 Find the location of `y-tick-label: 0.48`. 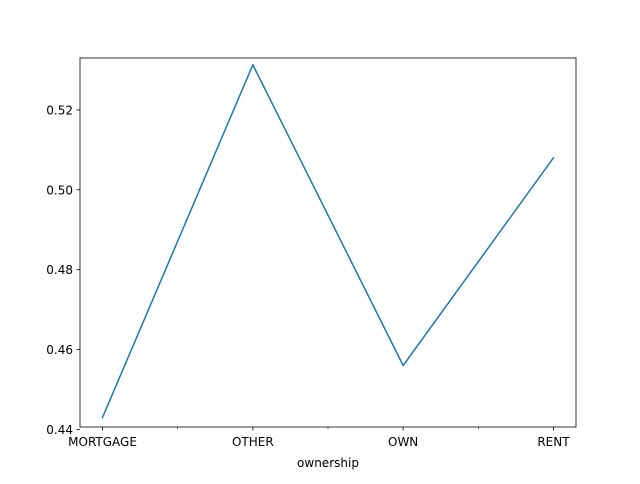

y-tick-label: 0.48 is located at coordinates (59, 270).